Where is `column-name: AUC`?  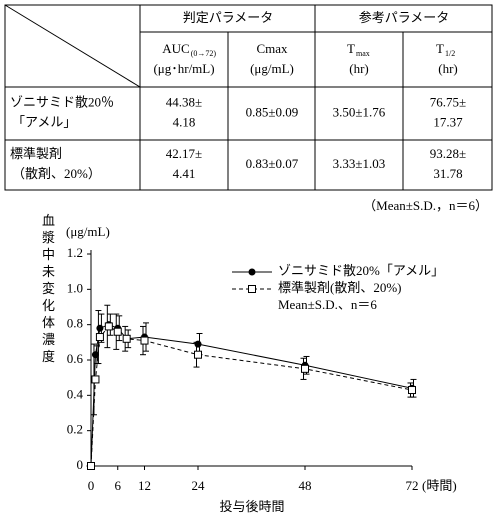 column-name: AUC is located at coordinates (175, 48).